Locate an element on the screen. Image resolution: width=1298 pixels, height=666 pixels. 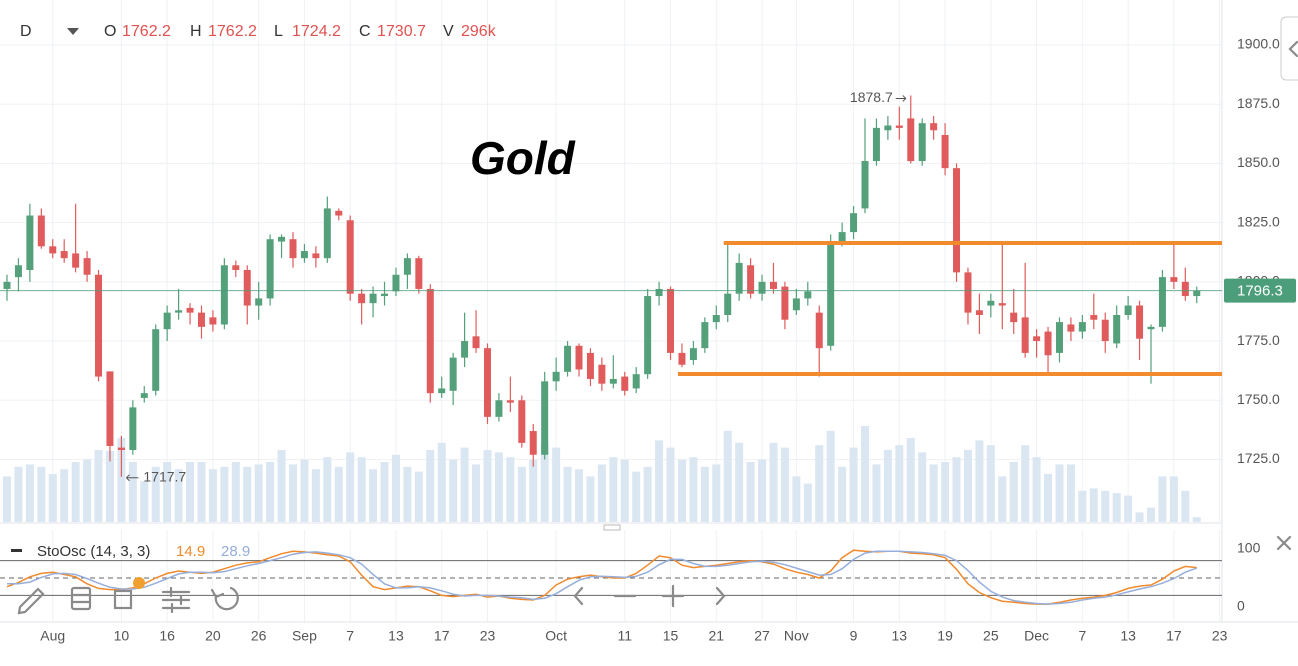
x-tick-label: 27 is located at coordinates (762, 636).